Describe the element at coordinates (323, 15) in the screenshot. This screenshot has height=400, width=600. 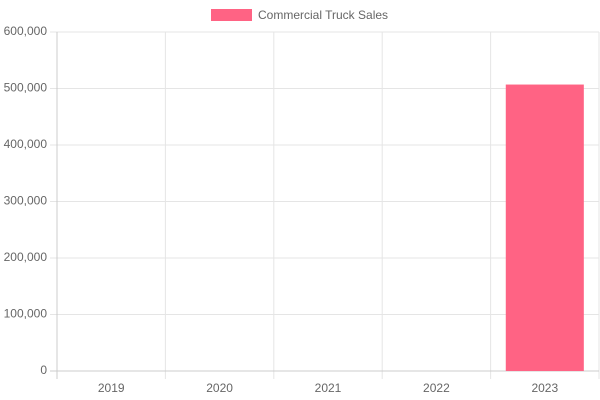
I see `legend-label: Commercial Truck Sales` at that location.